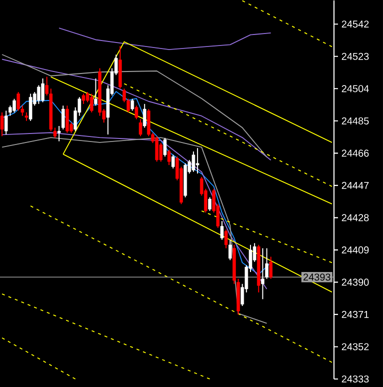  Describe the element at coordinates (355, 346) in the screenshot. I see `y-tick-label: 24352` at that location.